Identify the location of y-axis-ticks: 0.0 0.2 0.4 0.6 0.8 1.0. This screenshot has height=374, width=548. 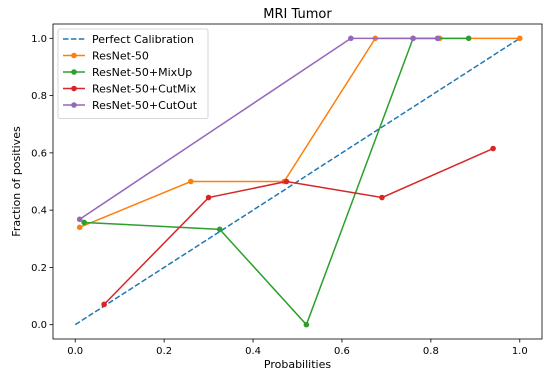
(42, 182).